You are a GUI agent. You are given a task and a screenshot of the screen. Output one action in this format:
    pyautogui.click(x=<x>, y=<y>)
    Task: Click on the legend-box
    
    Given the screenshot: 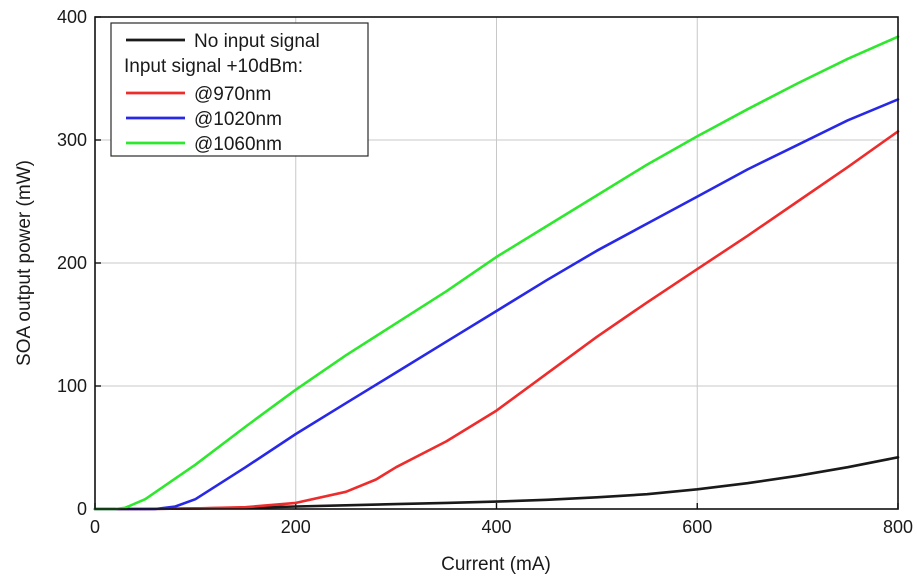 What is the action you would take?
    pyautogui.click(x=239, y=89)
    